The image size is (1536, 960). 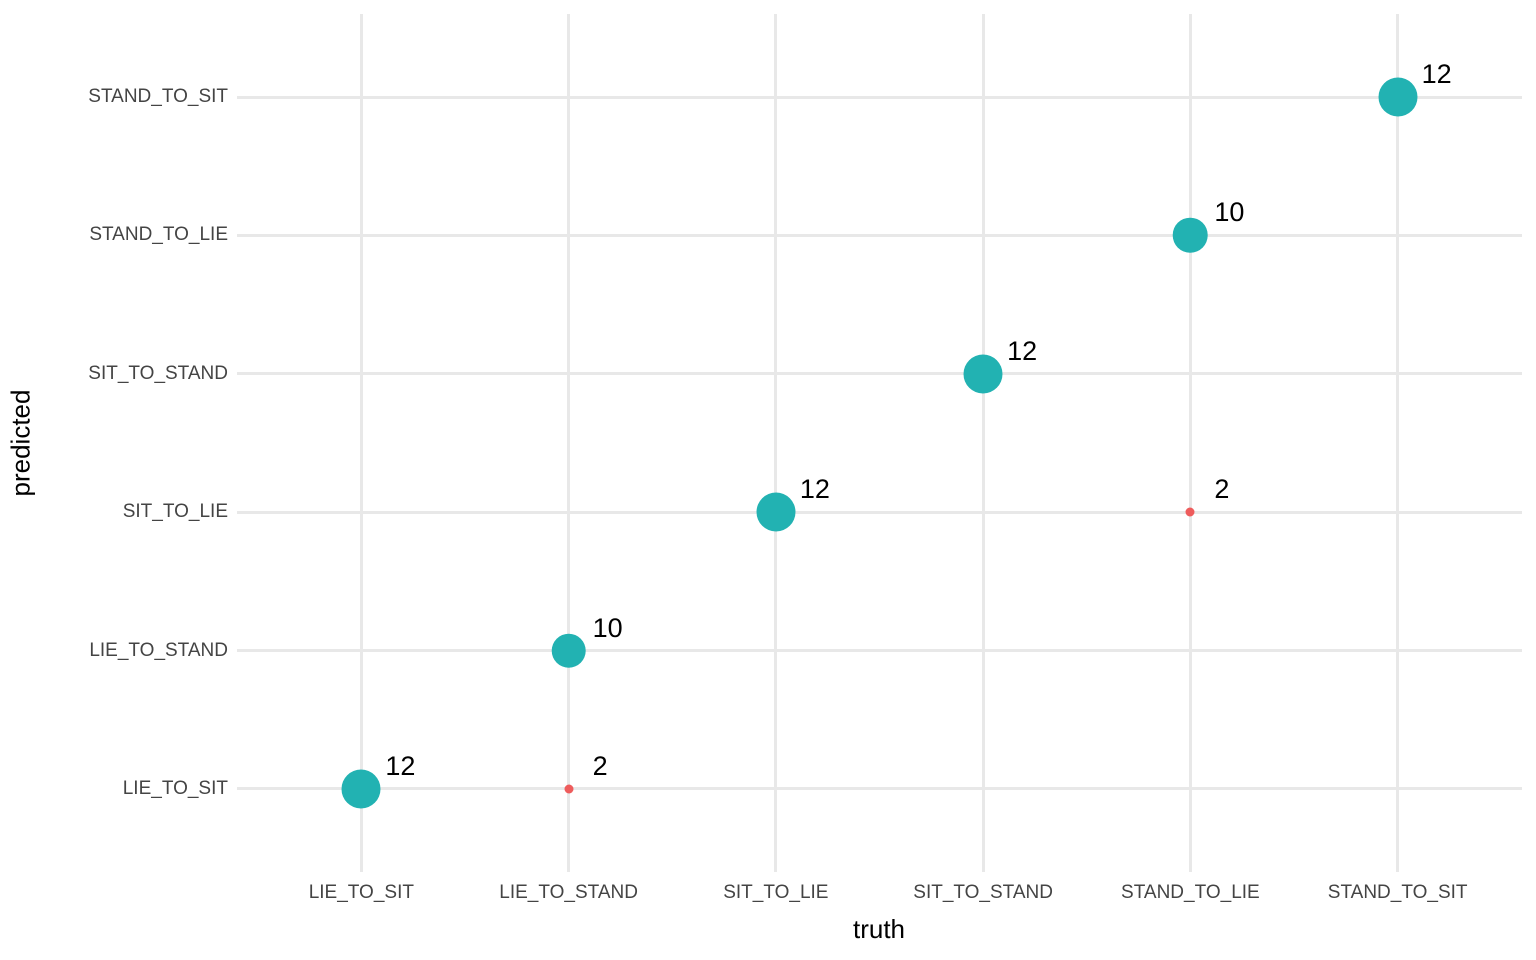 What do you see at coordinates (158, 650) in the screenshot?
I see `y-axis-tick-label: LIE_TO_STAND` at bounding box center [158, 650].